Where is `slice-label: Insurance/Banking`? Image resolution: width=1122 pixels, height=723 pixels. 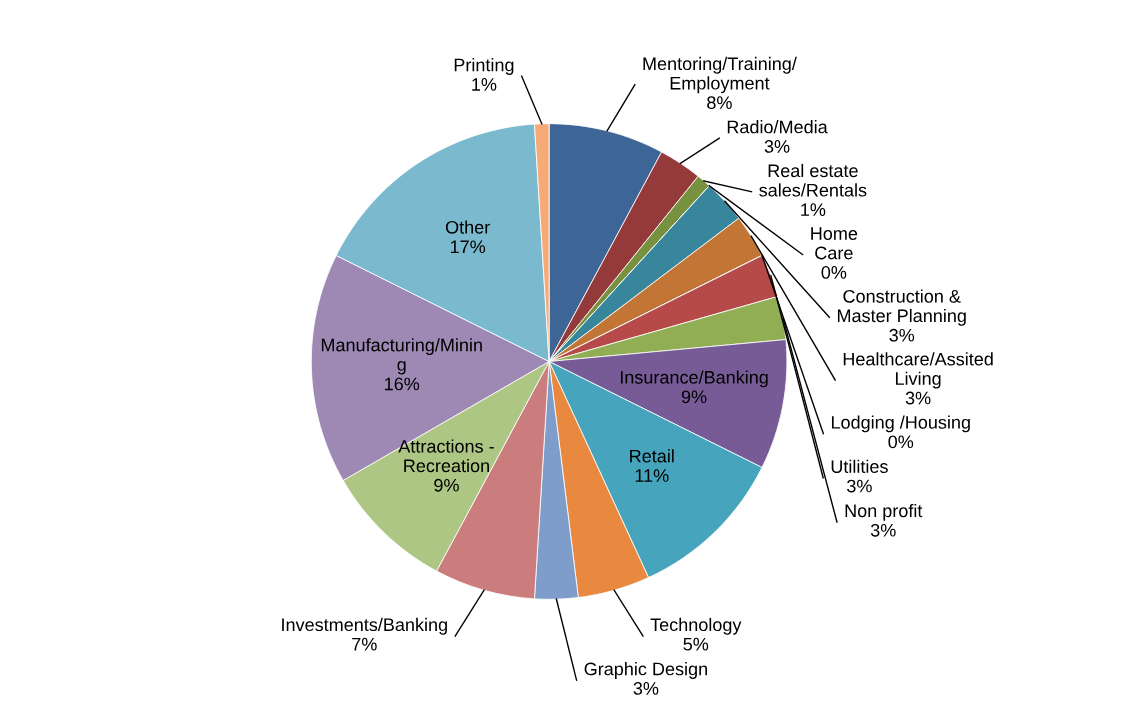 slice-label: Insurance/Banking is located at coordinates (694, 379).